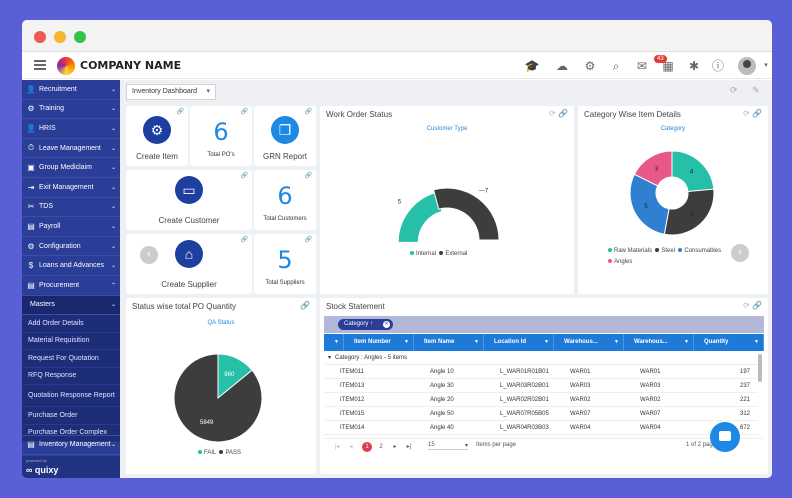 This screenshot has height=498, width=792. What do you see at coordinates (71, 359) in the screenshot?
I see `sidebar-subitem: Request For Quotation` at bounding box center [71, 359].